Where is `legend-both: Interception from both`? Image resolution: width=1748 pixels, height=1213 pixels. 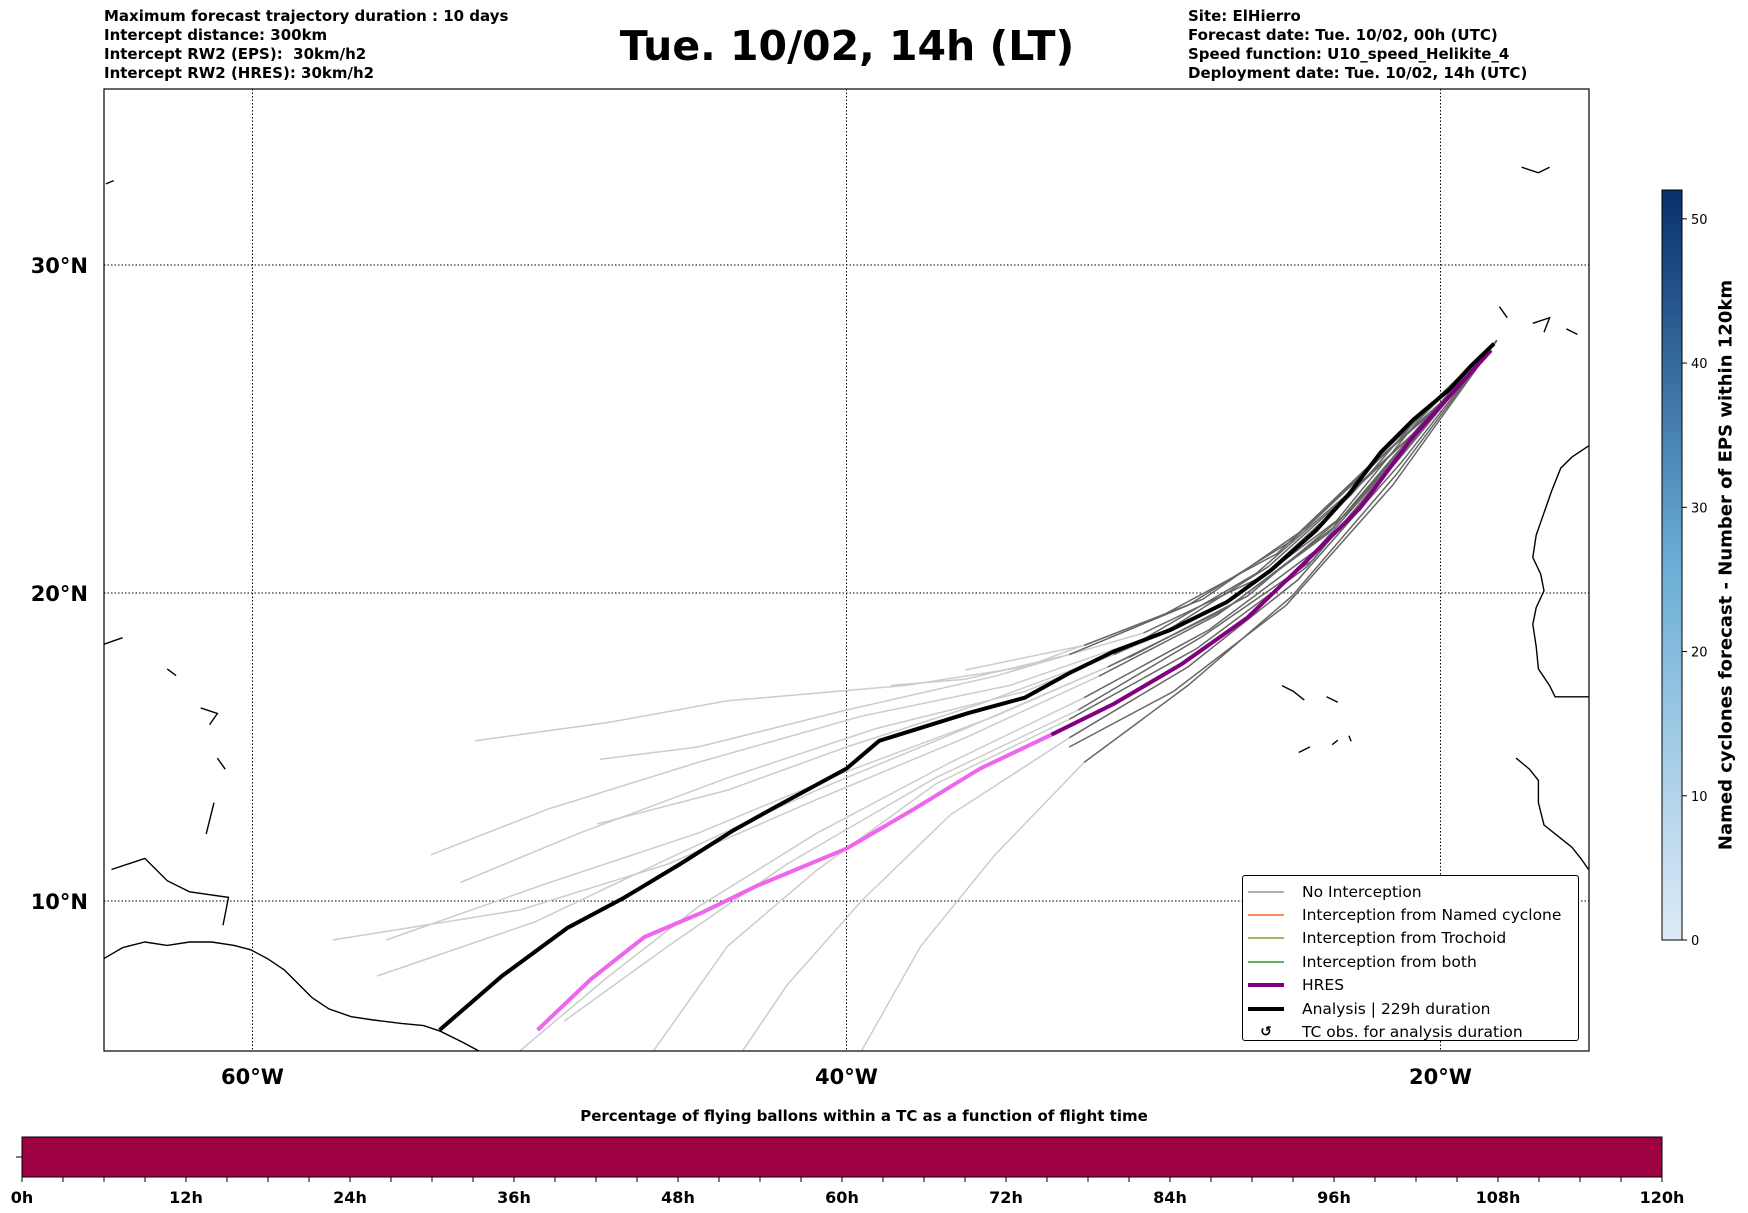
legend-both: Interception from both is located at coordinates (1410, 961).